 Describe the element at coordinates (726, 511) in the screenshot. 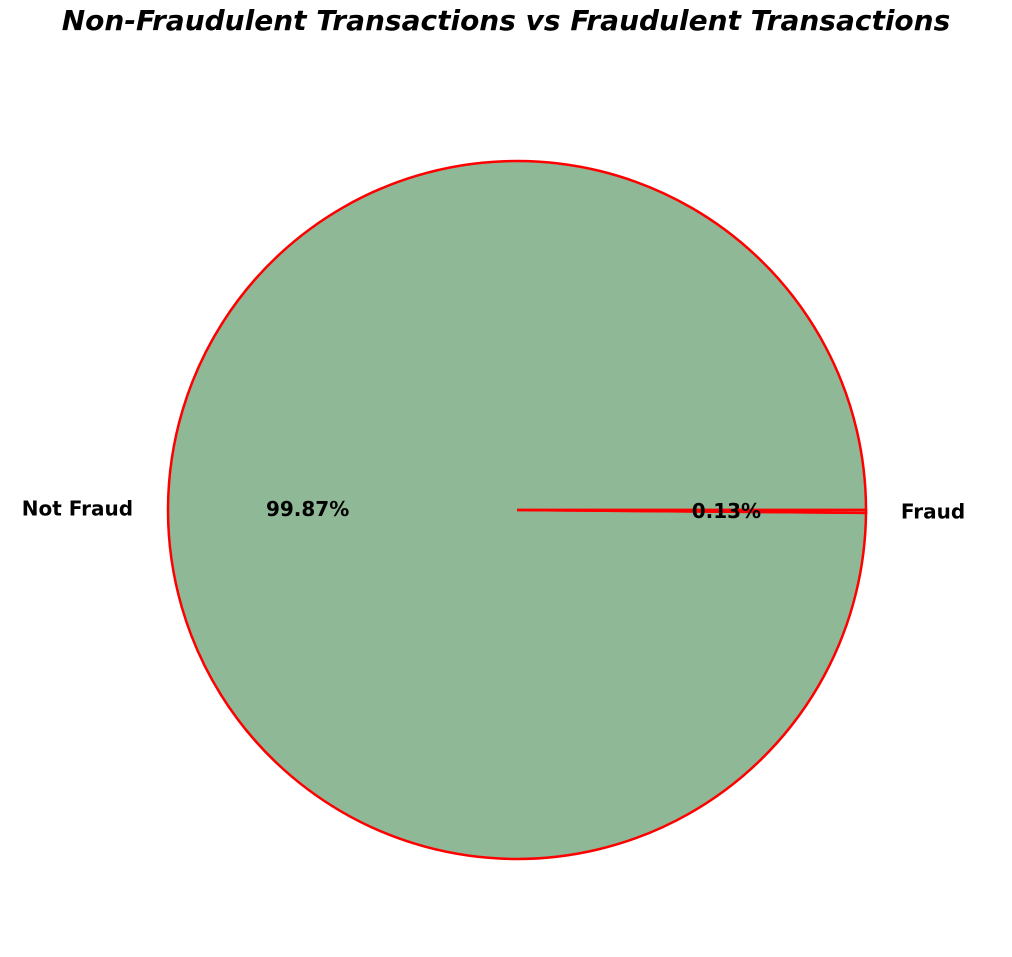

I see `slice-pct-fraud: 0.13%` at that location.